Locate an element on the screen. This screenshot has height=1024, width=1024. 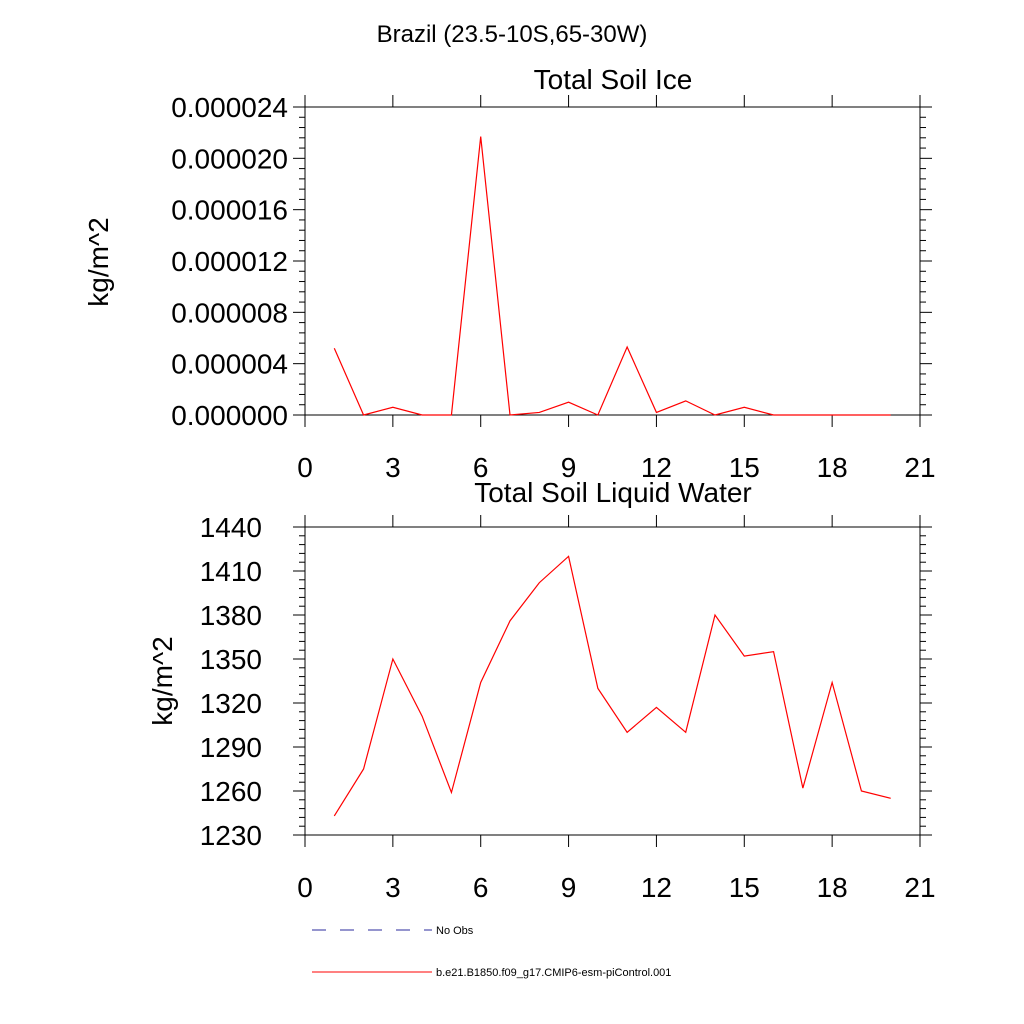
legend-label-no-obs: No Obs is located at coordinates (455, 931).